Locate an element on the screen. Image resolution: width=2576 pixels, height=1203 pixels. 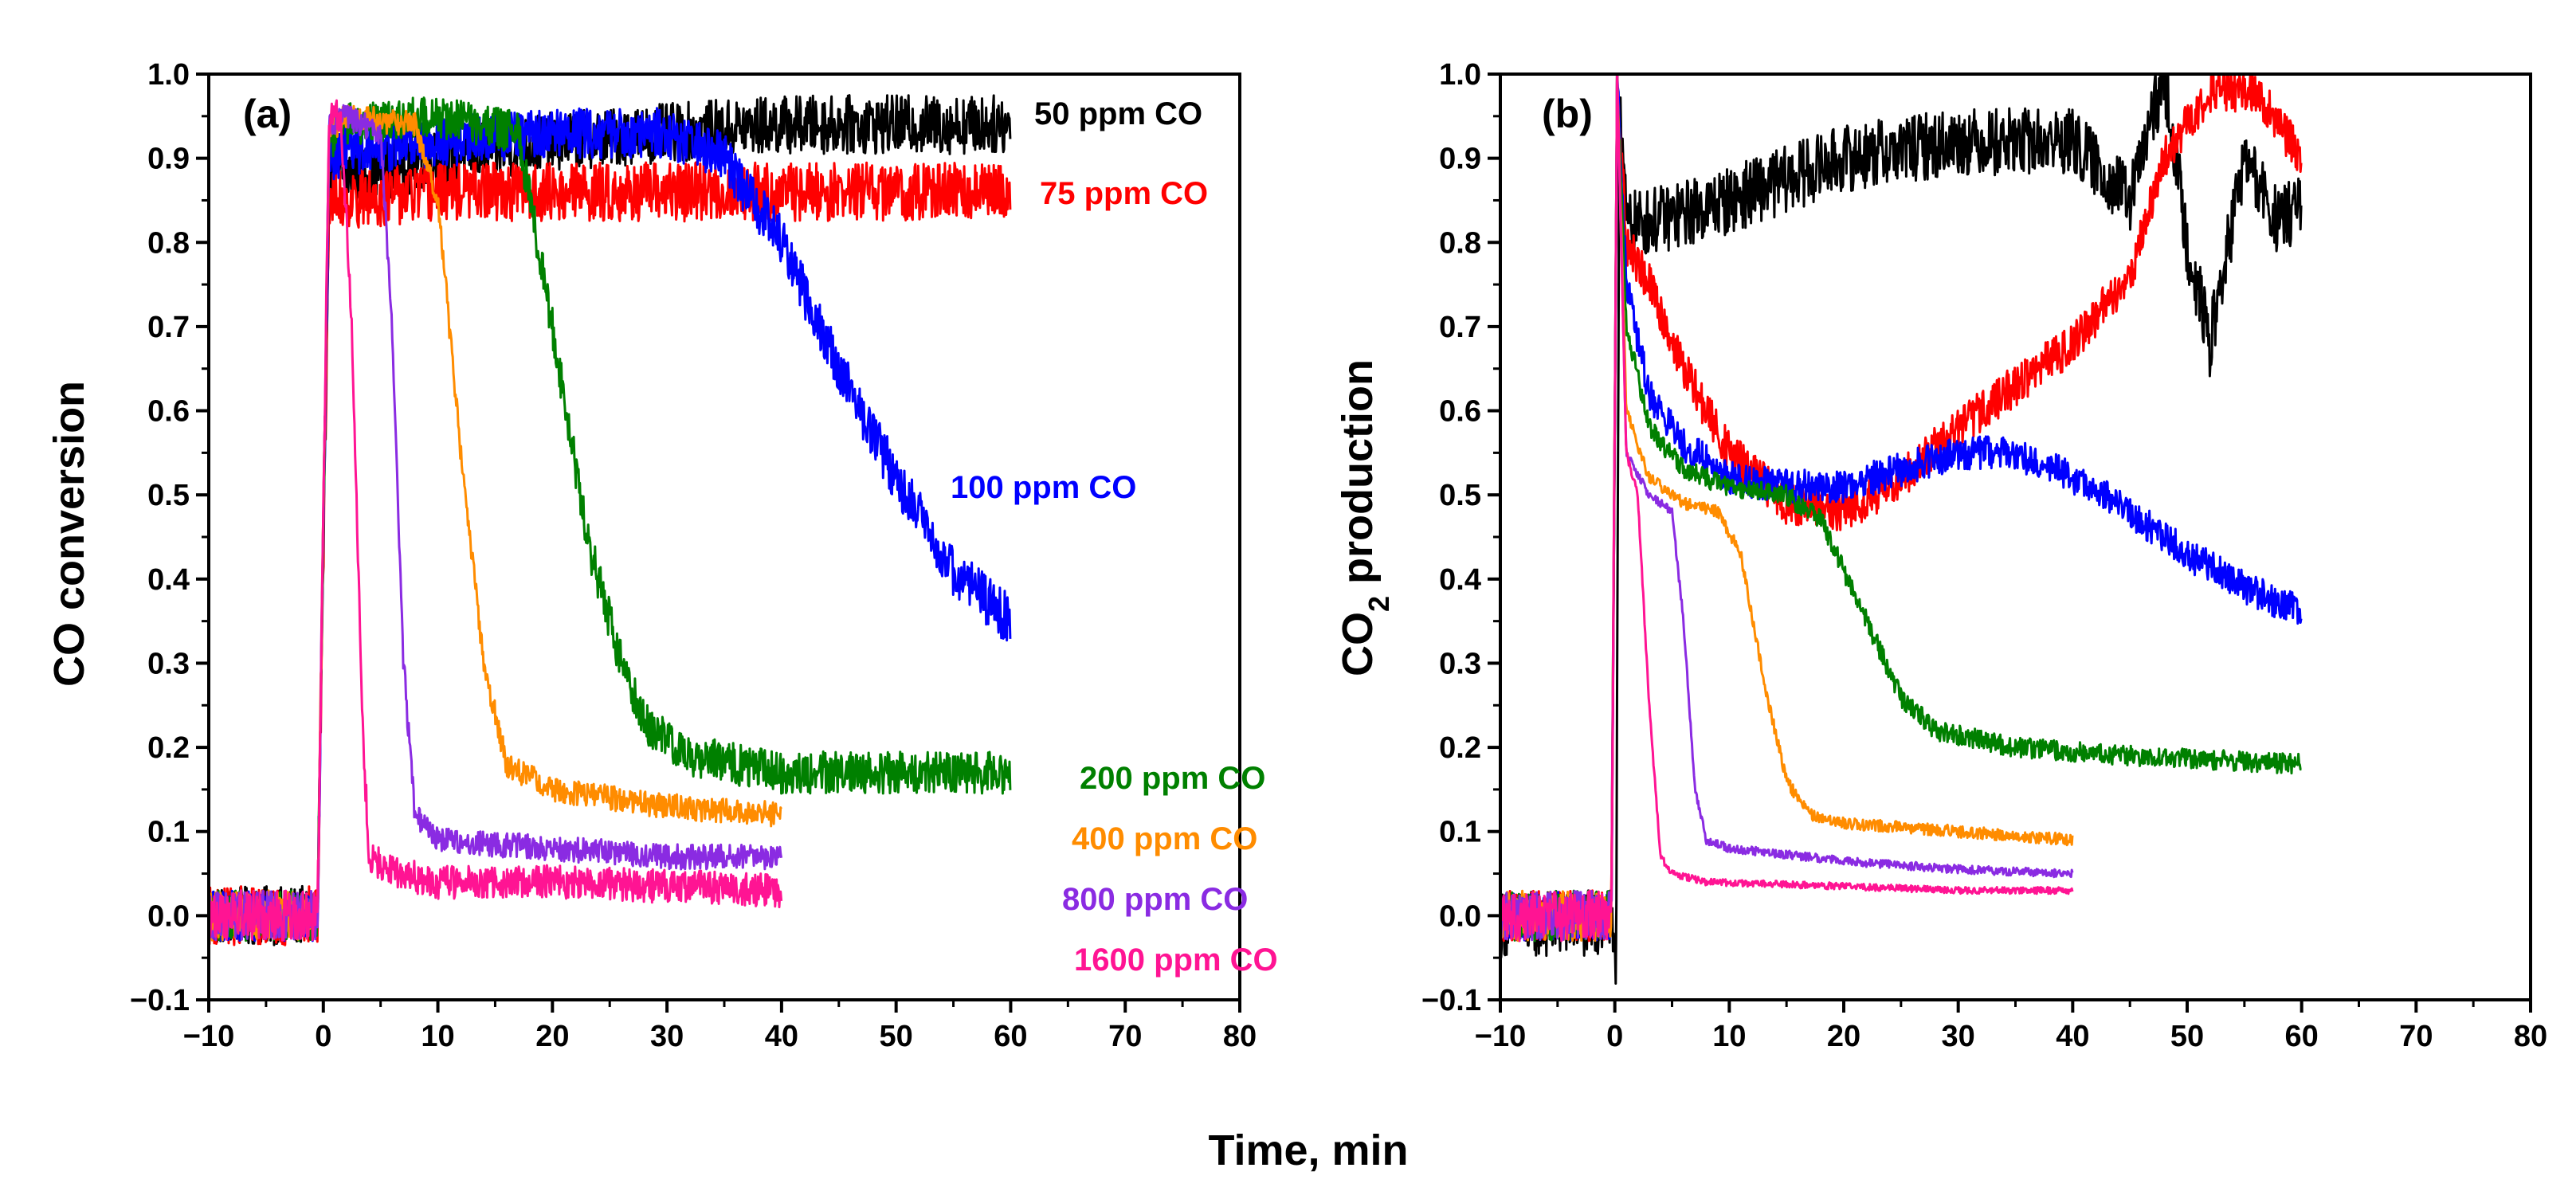
panel-a-label: (a) is located at coordinates (267, 114).